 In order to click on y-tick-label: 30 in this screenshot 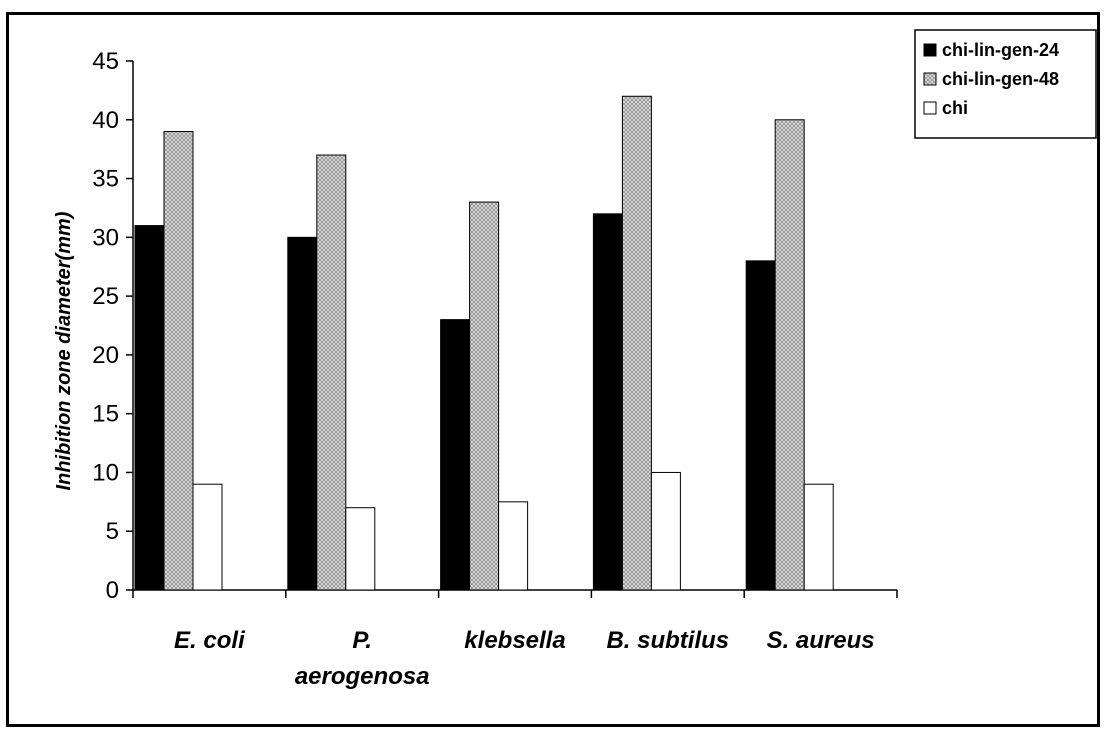, I will do `click(105, 237)`.